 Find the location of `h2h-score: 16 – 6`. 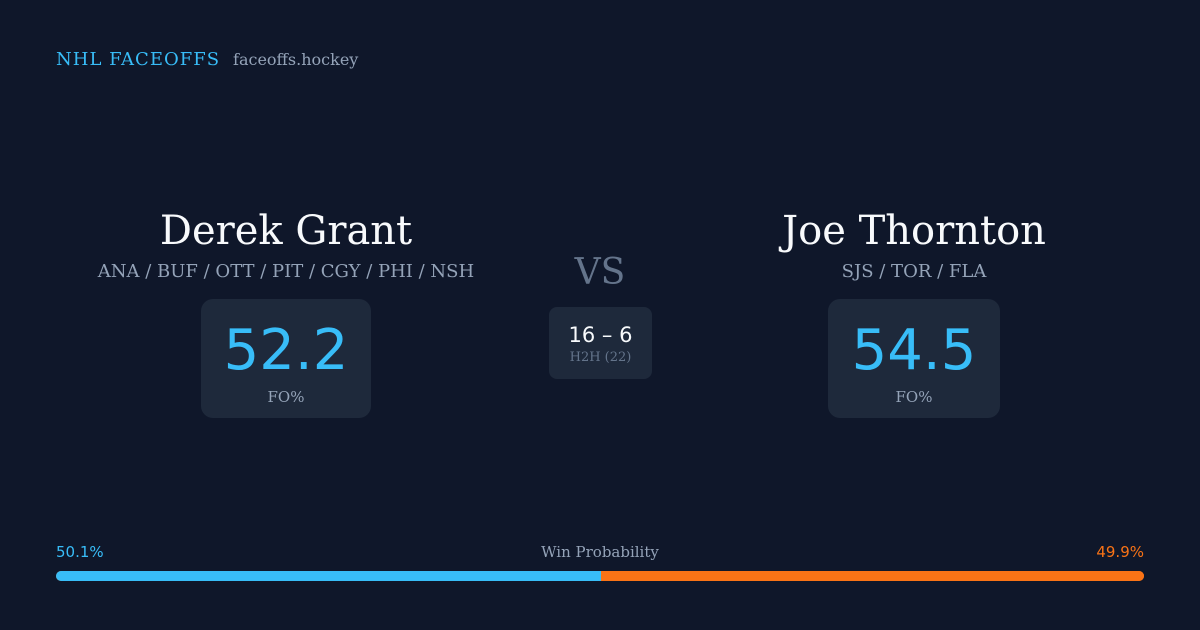

h2h-score: 16 – 6 is located at coordinates (600, 334).